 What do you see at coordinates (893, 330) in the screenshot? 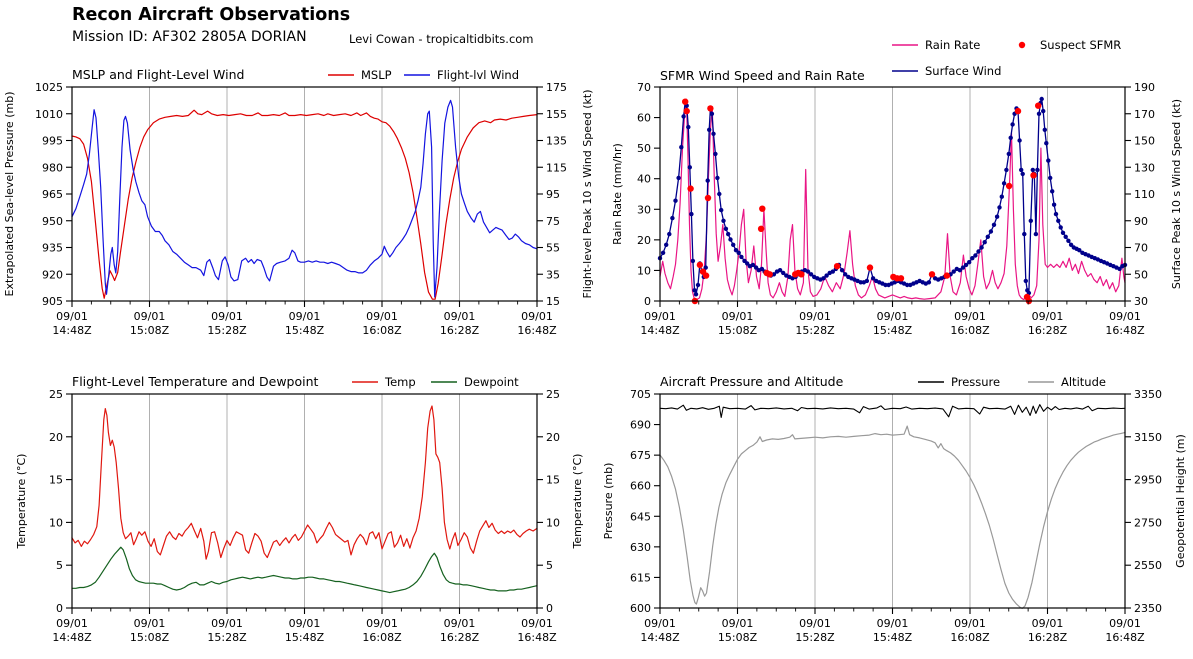
I see `sfmr-rain-x-tick-time: 15:48Z` at bounding box center [893, 330].